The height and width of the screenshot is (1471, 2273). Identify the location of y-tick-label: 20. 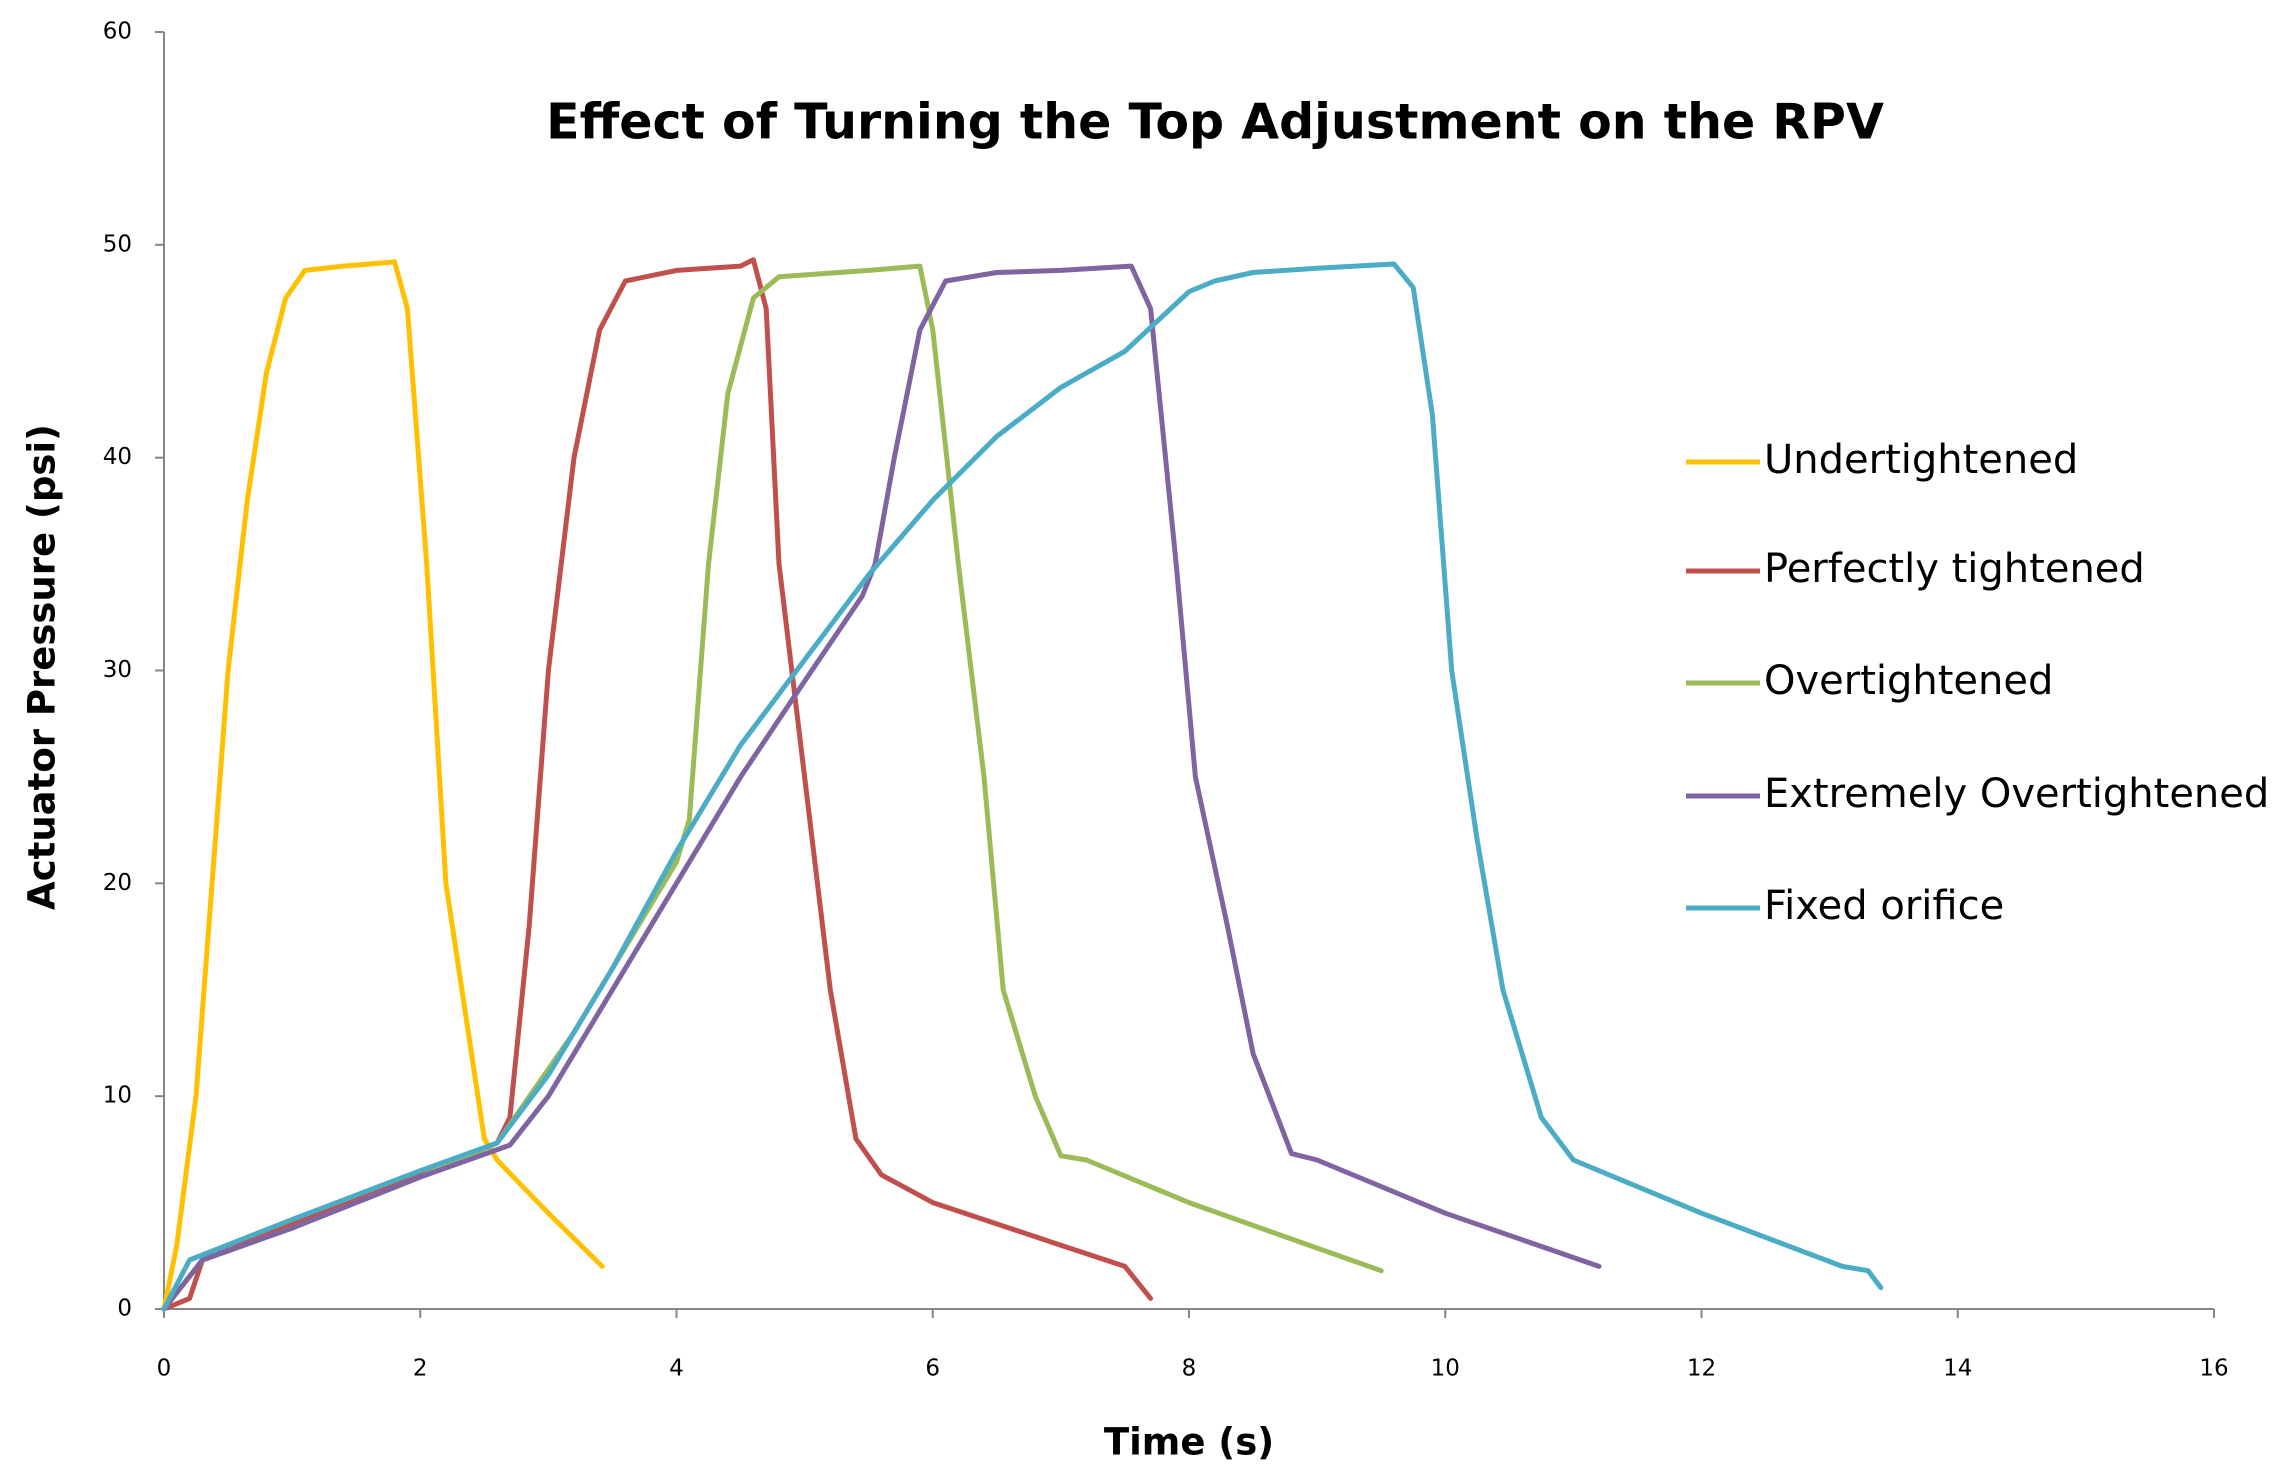
(117, 883).